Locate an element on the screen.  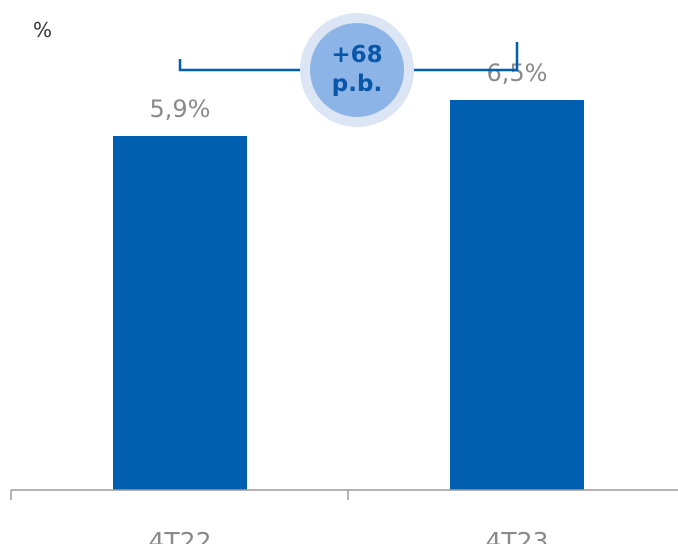
category-label-4t22: 4T22 is located at coordinates (180, 535).